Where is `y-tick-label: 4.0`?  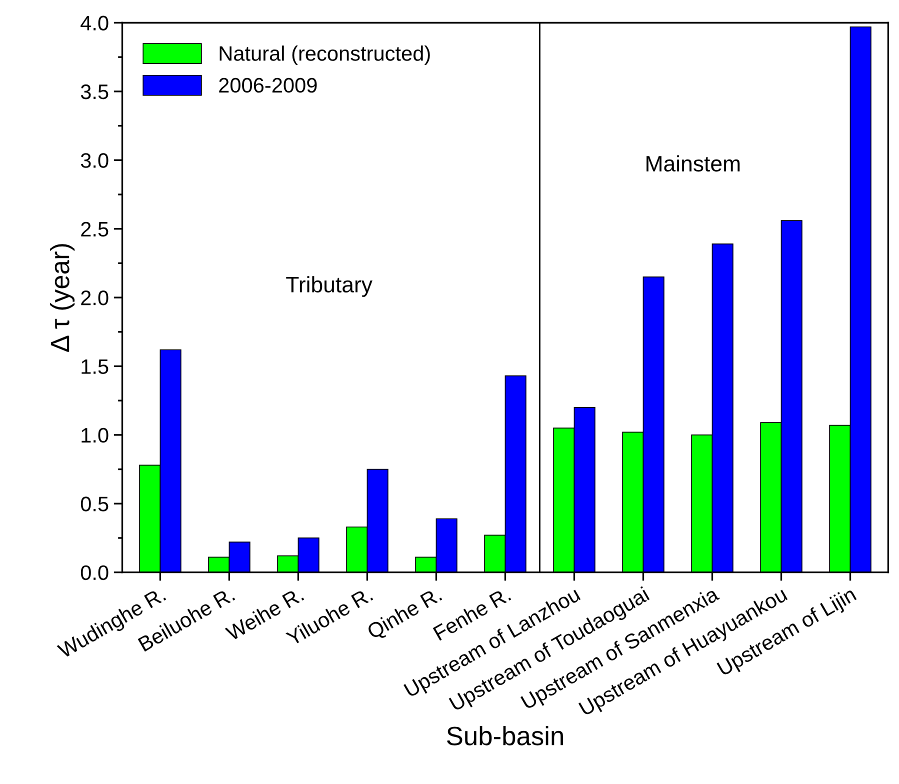 y-tick-label: 4.0 is located at coordinates (94, 23).